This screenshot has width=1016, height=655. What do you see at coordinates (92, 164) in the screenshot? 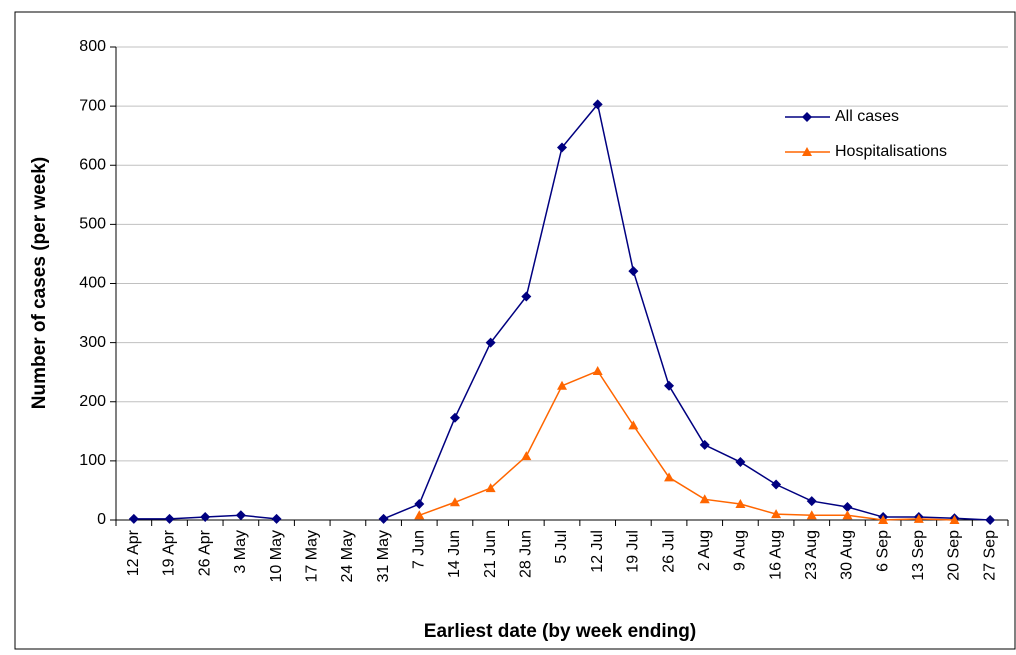
I see `y-tick-label: 600` at bounding box center [92, 164].